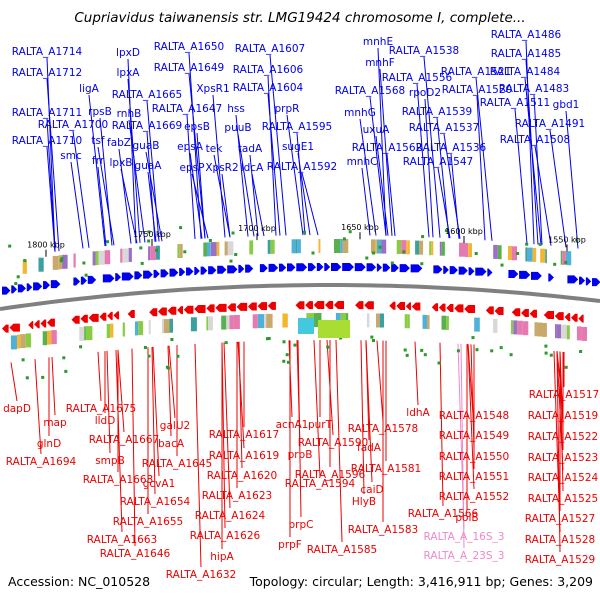 The width and height of the screenshot is (600, 600). I want to click on gene-label: prpB, so click(300, 455).